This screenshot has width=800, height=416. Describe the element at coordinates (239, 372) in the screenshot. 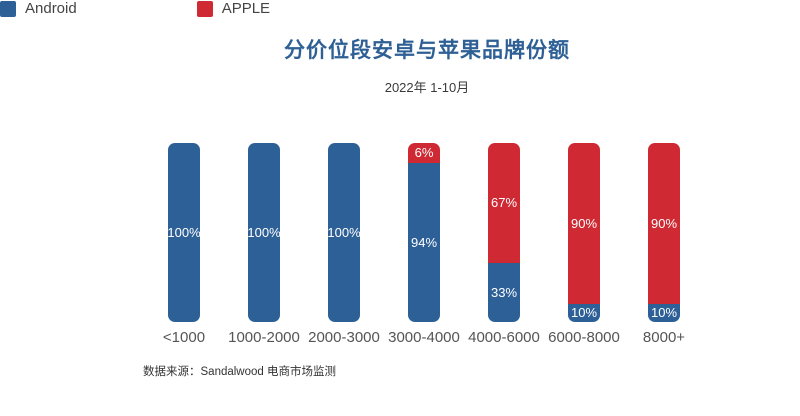

I see `source-note: 数据来源：Sandalwood 电商市场监测` at that location.